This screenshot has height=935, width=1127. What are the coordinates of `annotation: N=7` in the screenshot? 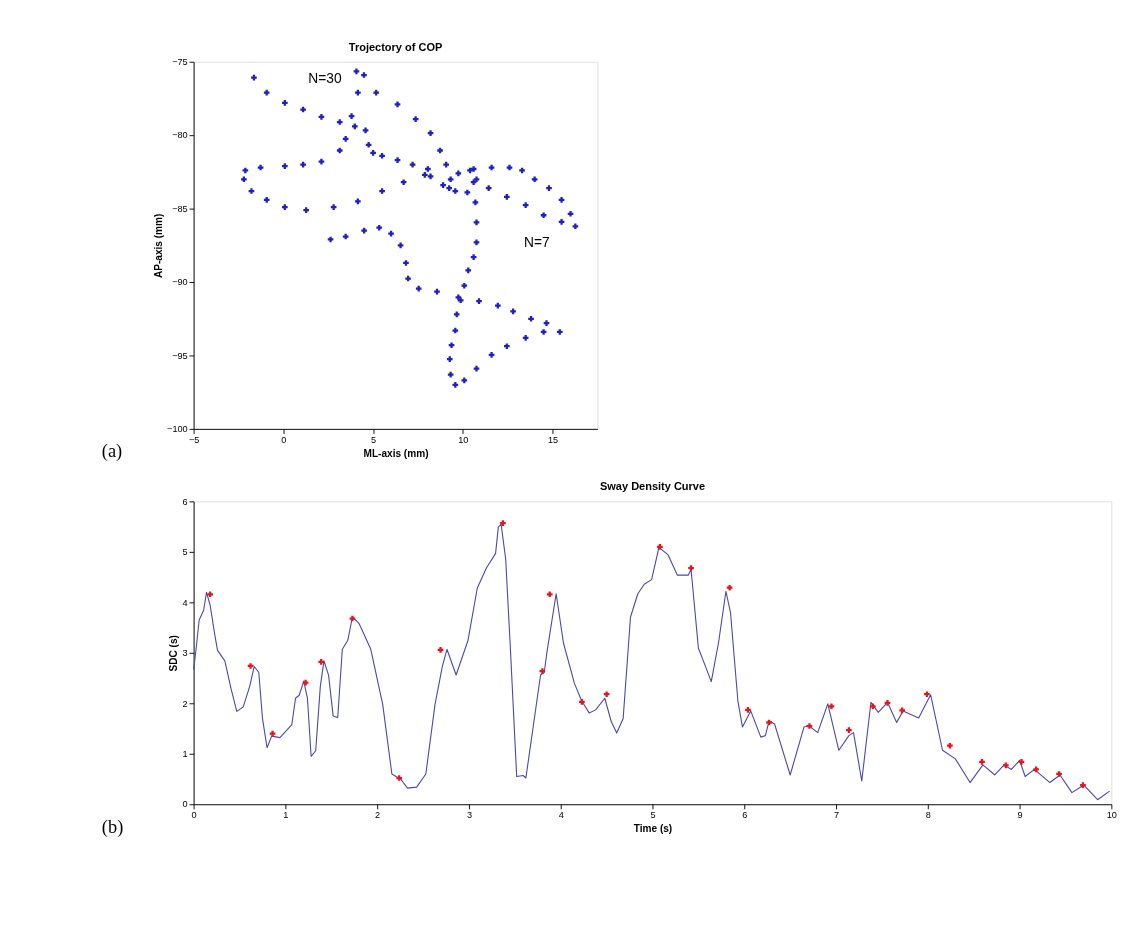 It's located at (537, 243).